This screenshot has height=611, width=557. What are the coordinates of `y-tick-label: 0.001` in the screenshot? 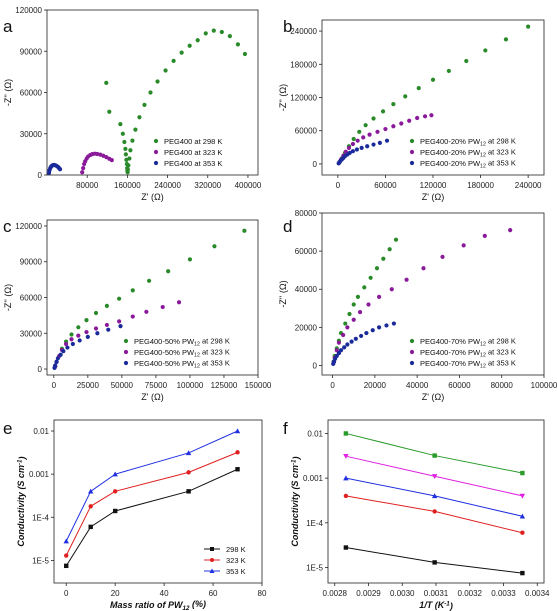 It's located at (39, 474).